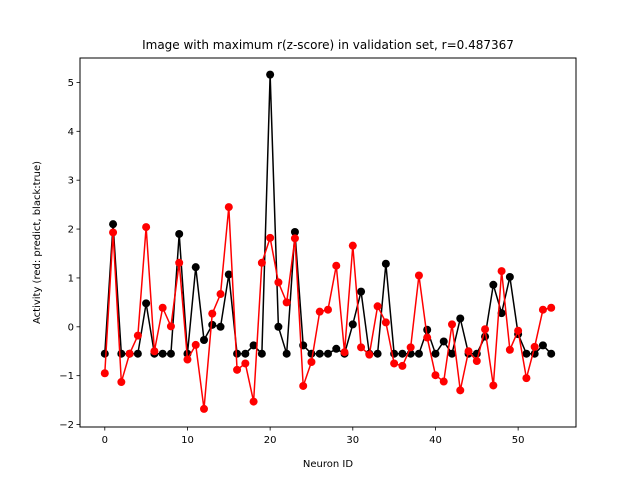 This screenshot has height=480, width=640. I want to click on y-tick-label: 5, so click(71, 83).